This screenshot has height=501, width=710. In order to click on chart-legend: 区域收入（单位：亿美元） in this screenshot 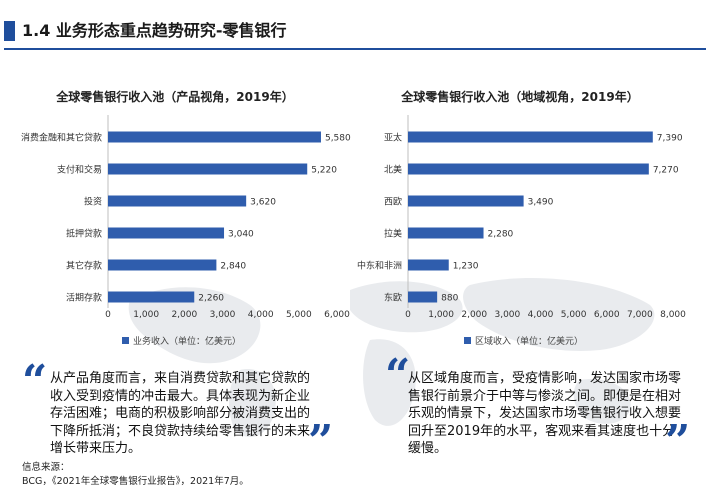, I will do `click(523, 340)`.